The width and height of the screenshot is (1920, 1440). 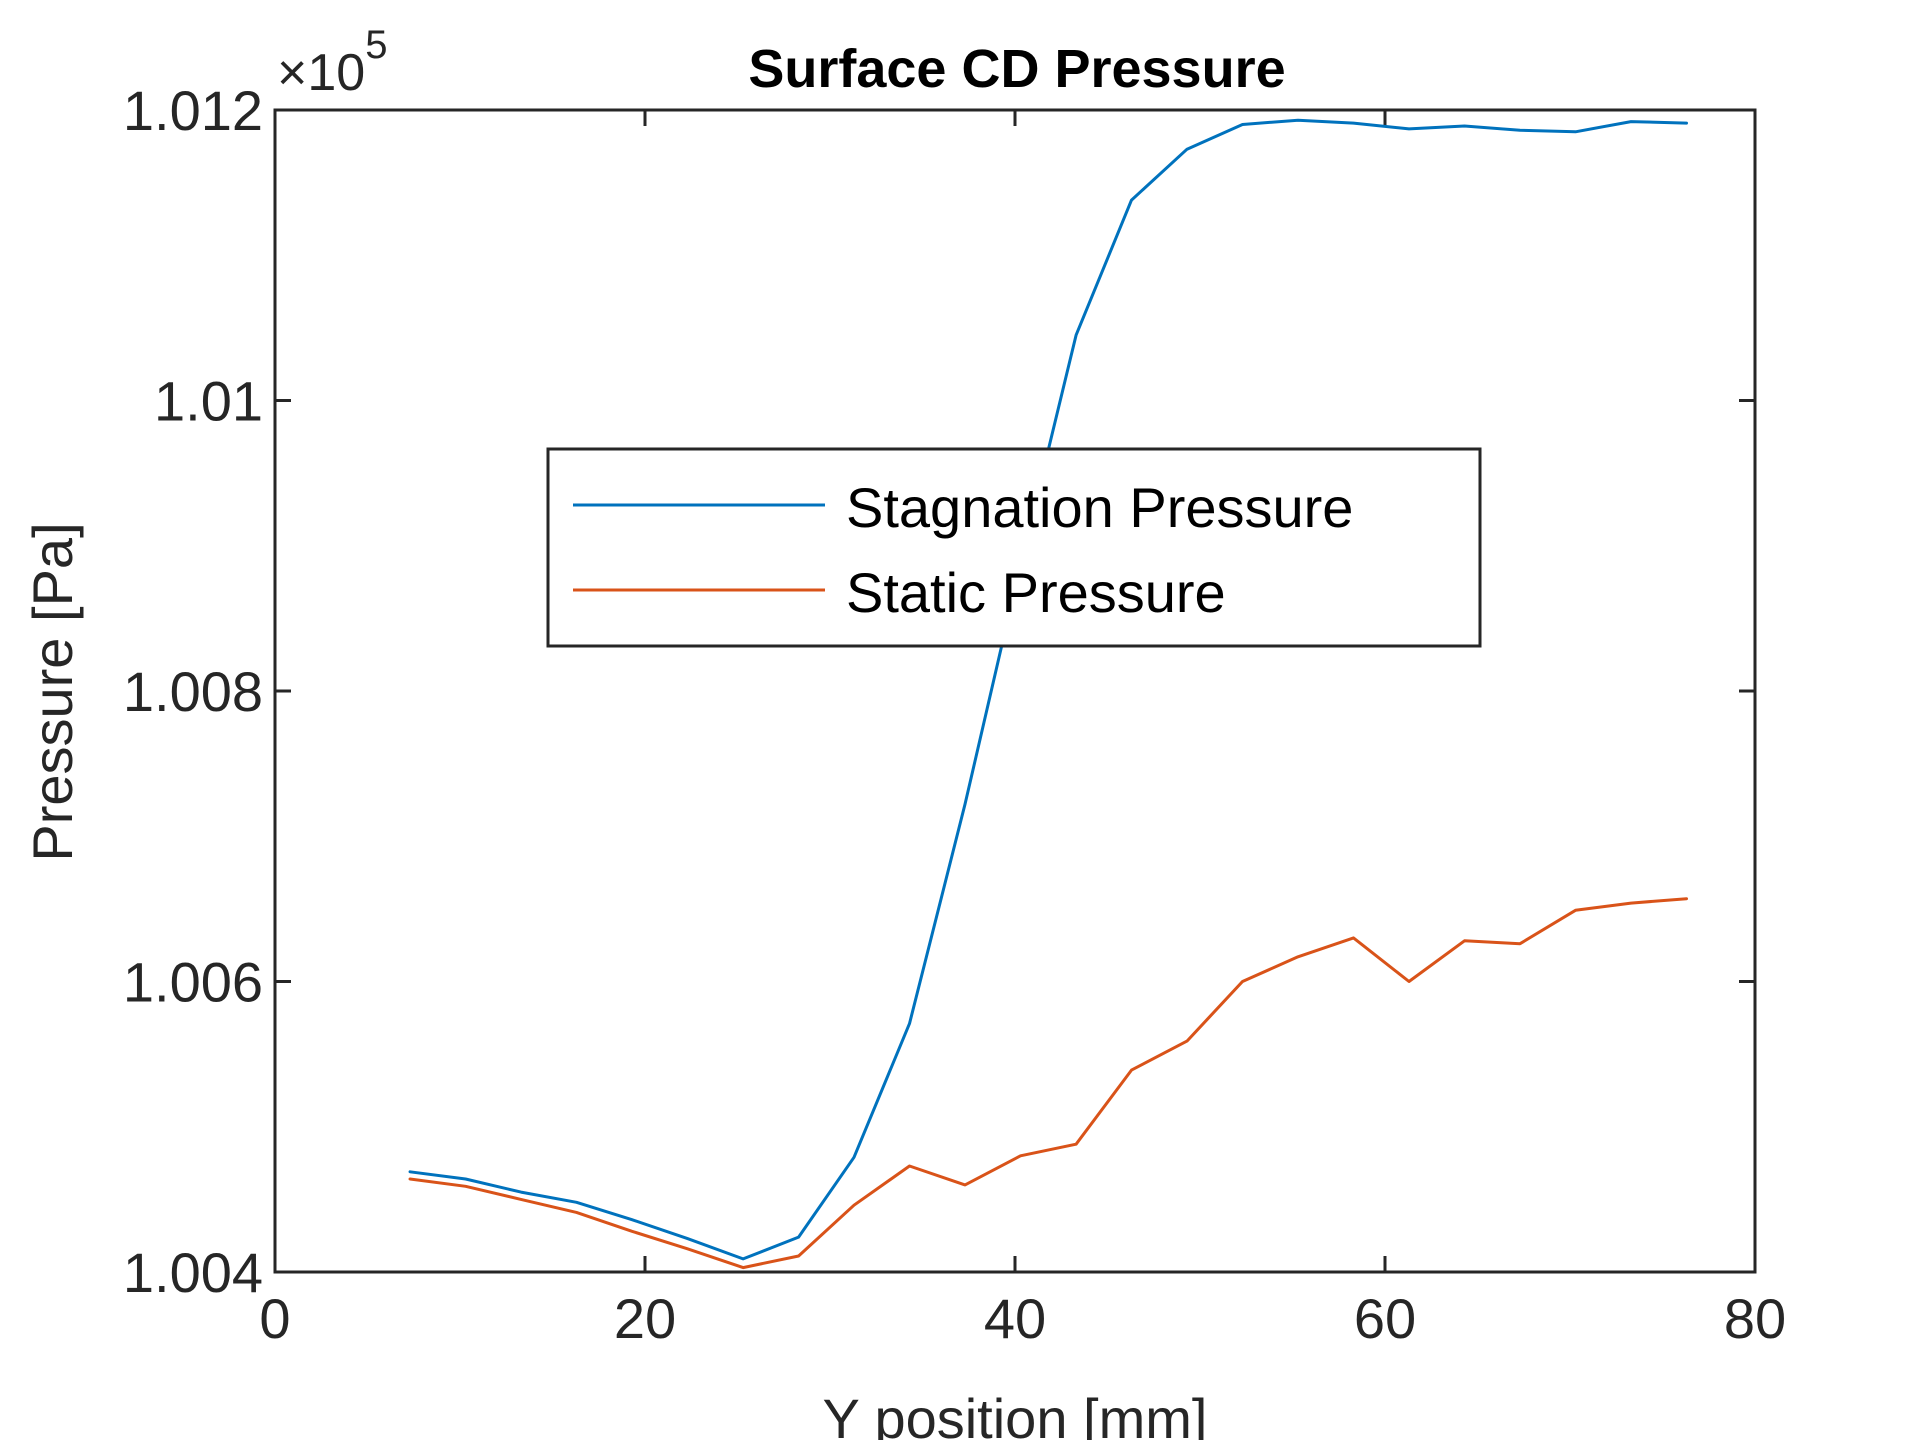 What do you see at coordinates (1016, 69) in the screenshot?
I see `chart-title: Surface CD Pressure` at bounding box center [1016, 69].